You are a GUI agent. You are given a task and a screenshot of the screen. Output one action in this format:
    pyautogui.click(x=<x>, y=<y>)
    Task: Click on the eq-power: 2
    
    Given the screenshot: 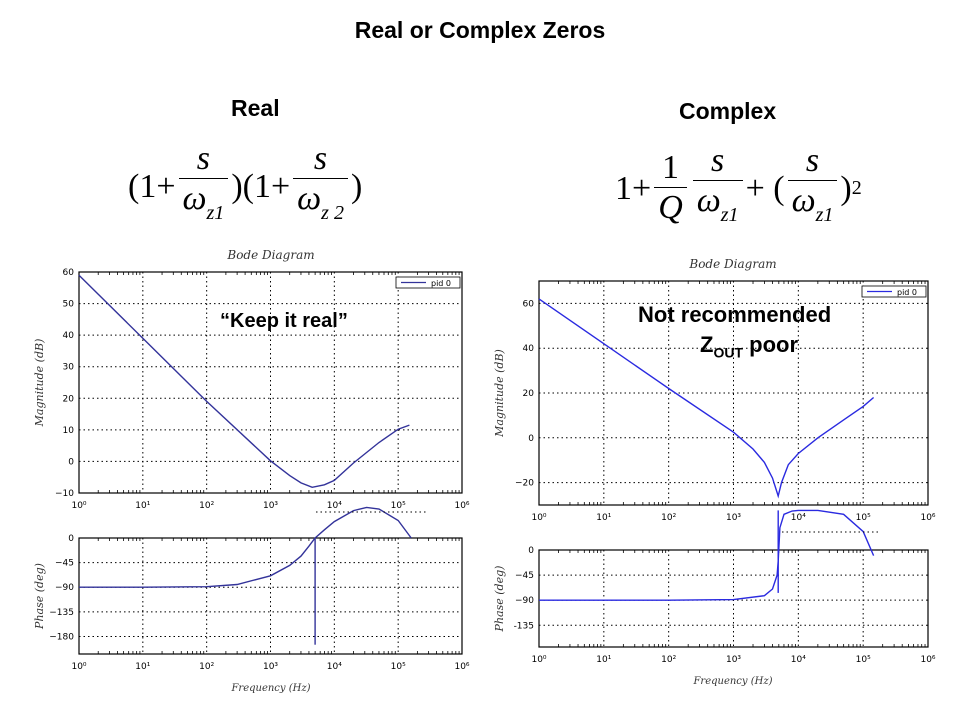 What is the action you would take?
    pyautogui.click(x=856, y=188)
    